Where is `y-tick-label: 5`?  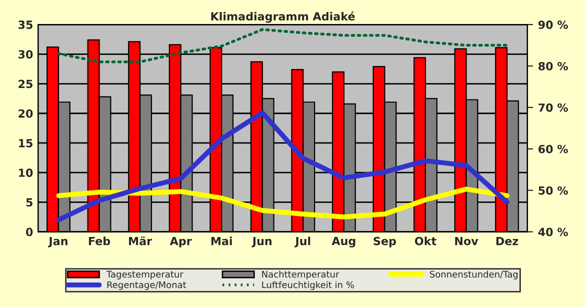
y-tick-label: 5 is located at coordinates (29, 202).